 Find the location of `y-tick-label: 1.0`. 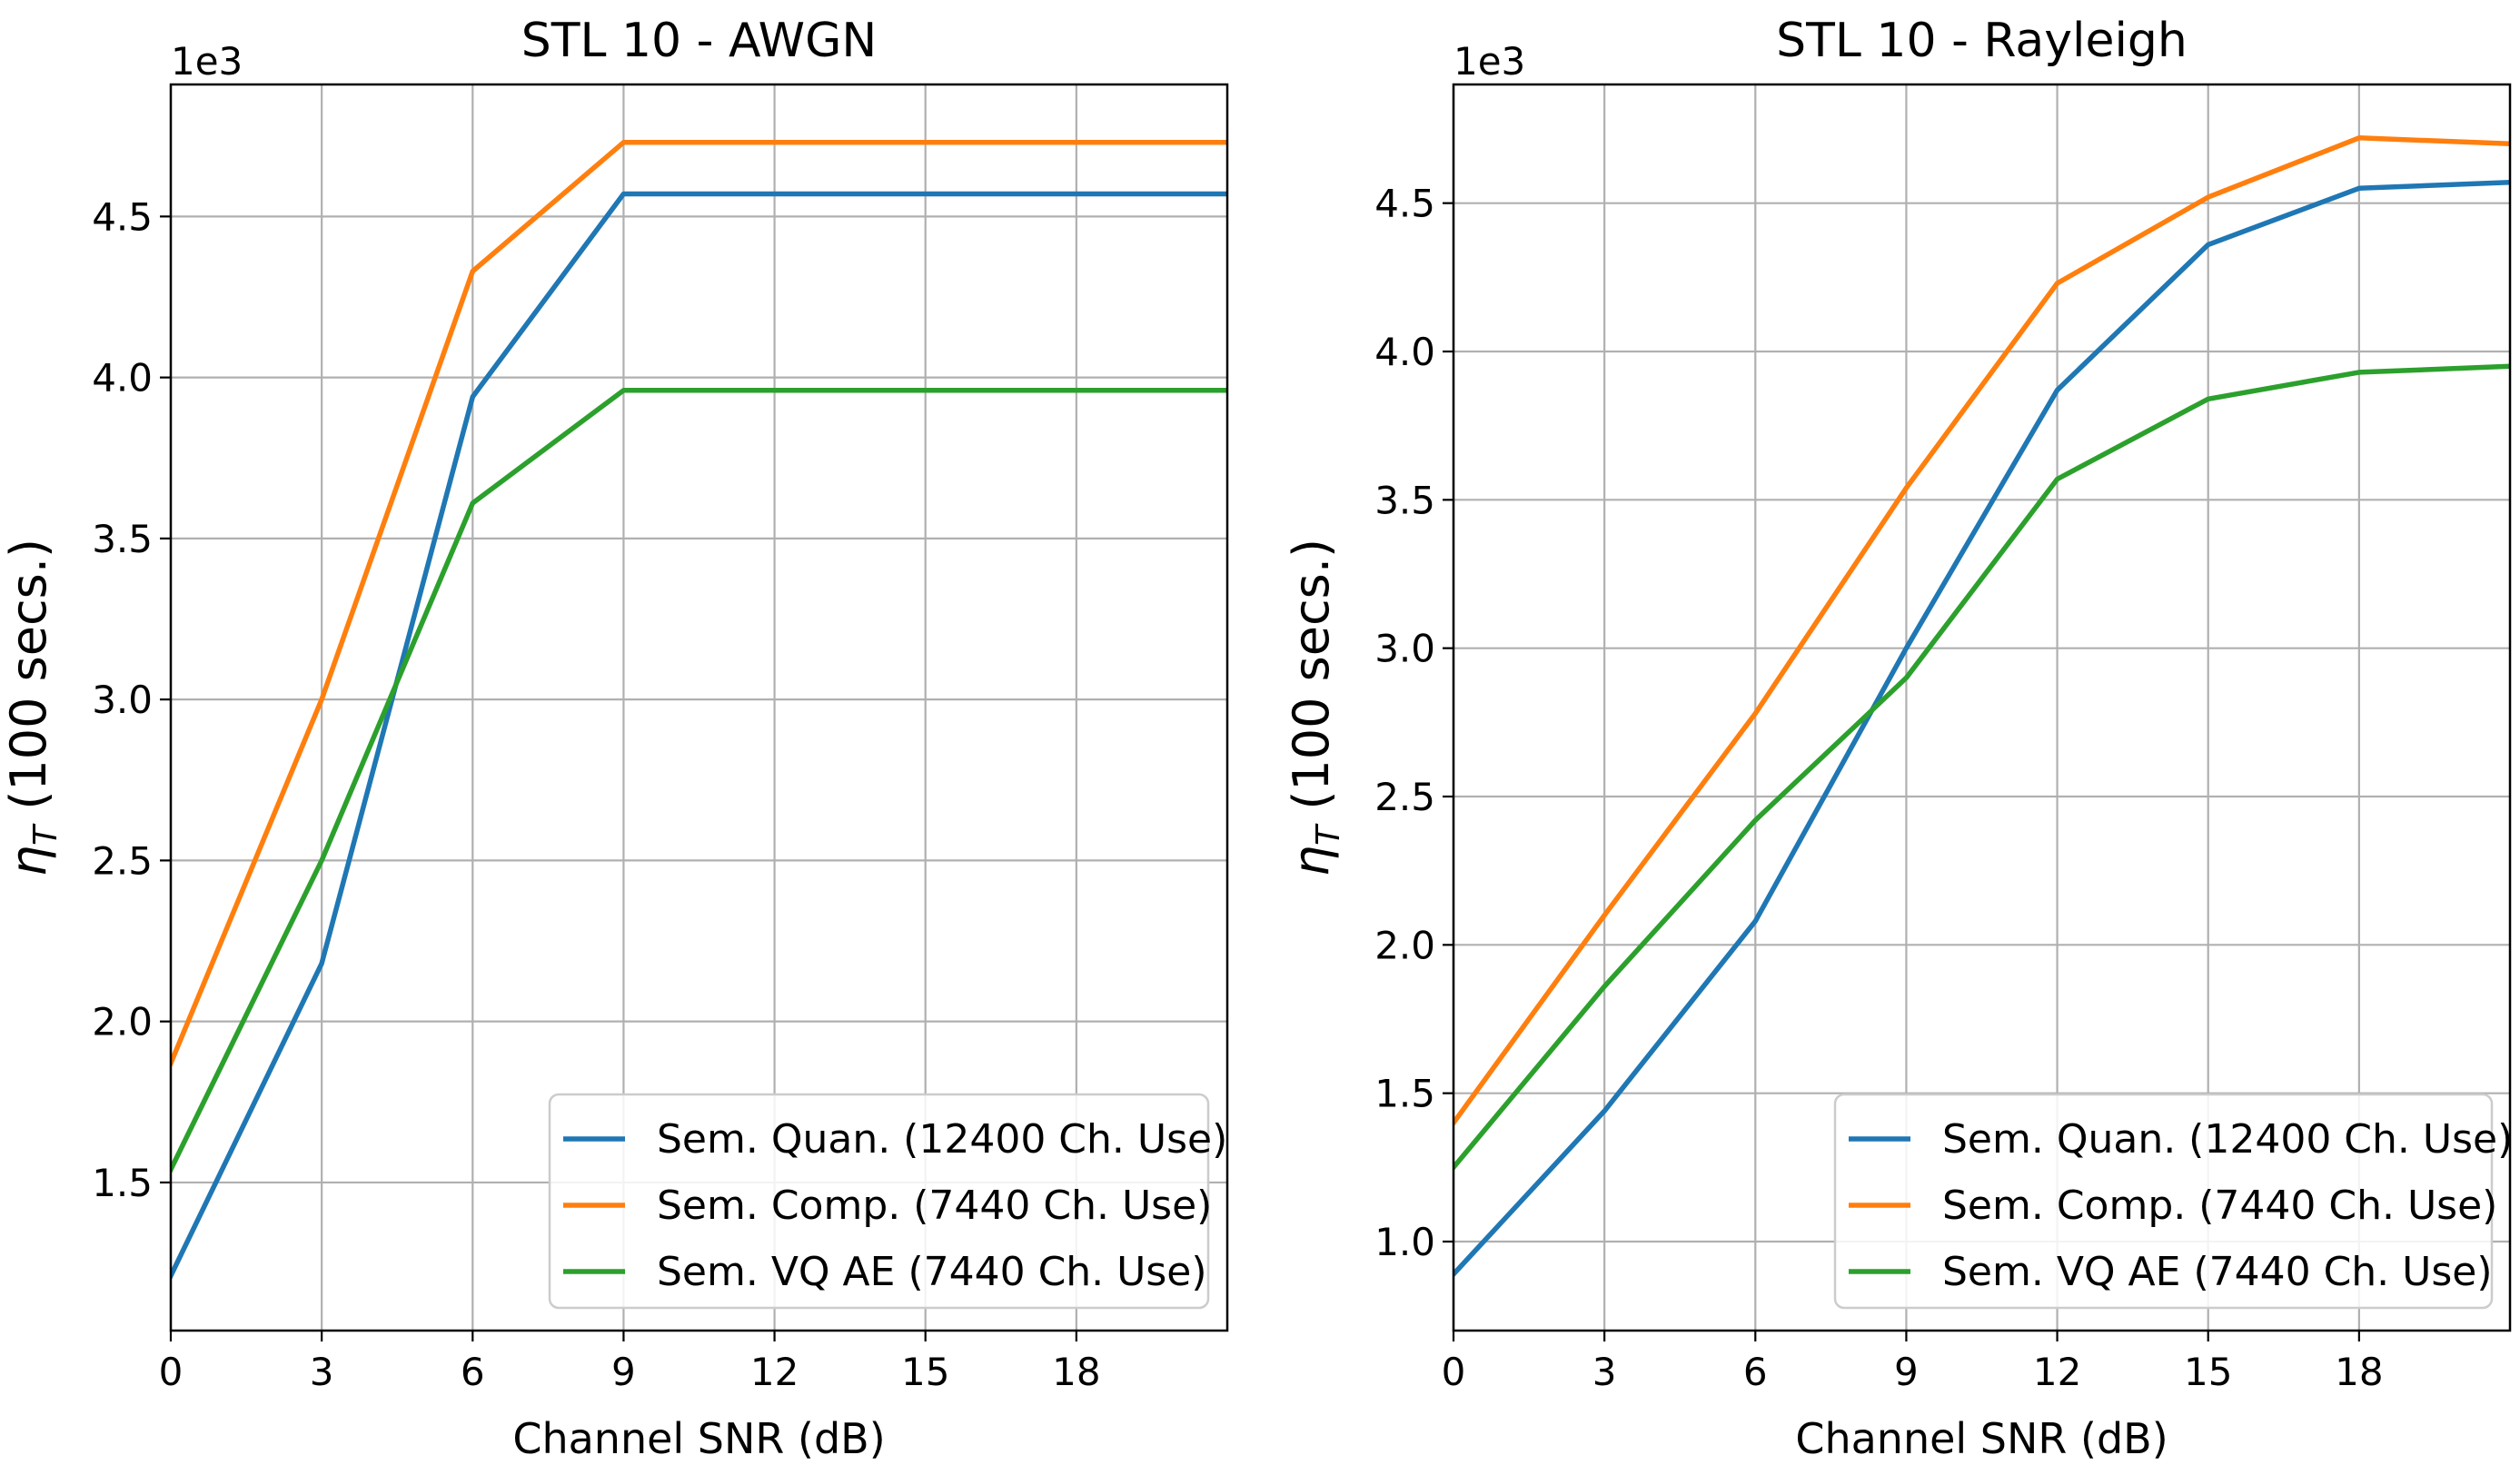

y-tick-label: 1.0 is located at coordinates (1404, 1242).